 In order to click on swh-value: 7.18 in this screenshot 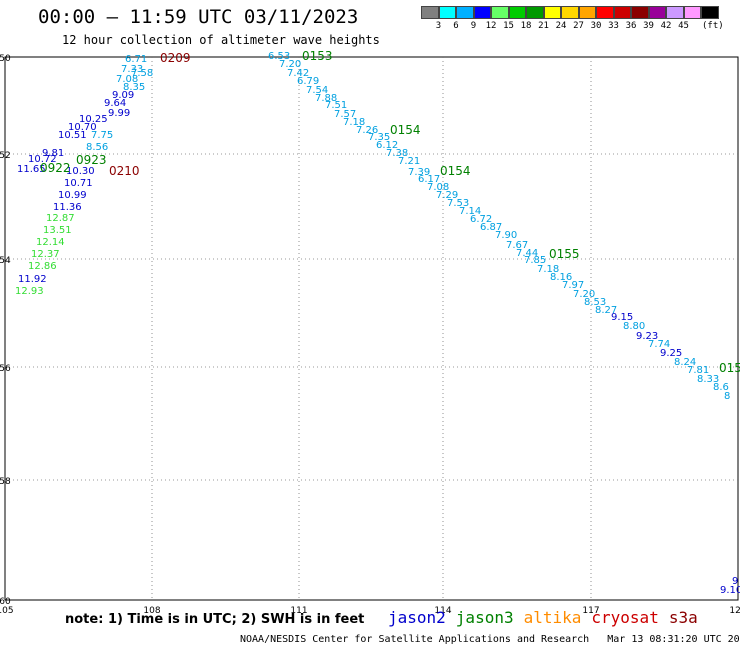, I will do `click(354, 122)`.